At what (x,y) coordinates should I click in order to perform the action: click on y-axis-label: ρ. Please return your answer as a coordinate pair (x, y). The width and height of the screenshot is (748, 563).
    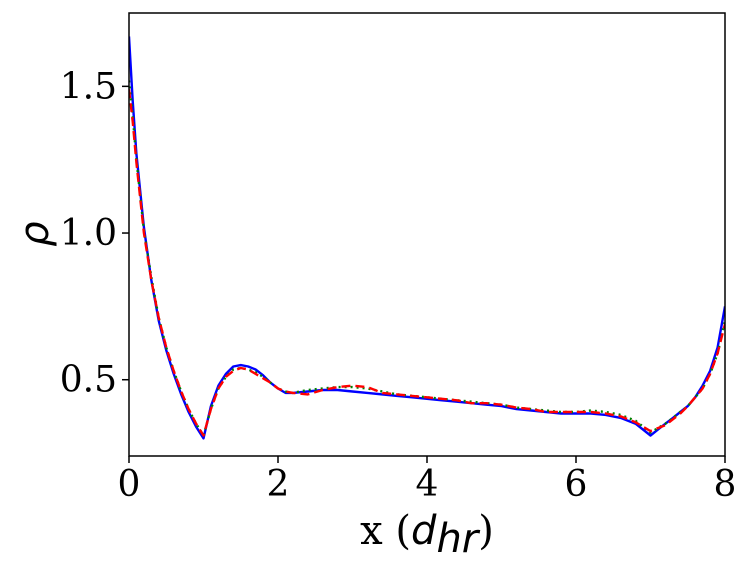
    Looking at the image, I should click on (35, 233).